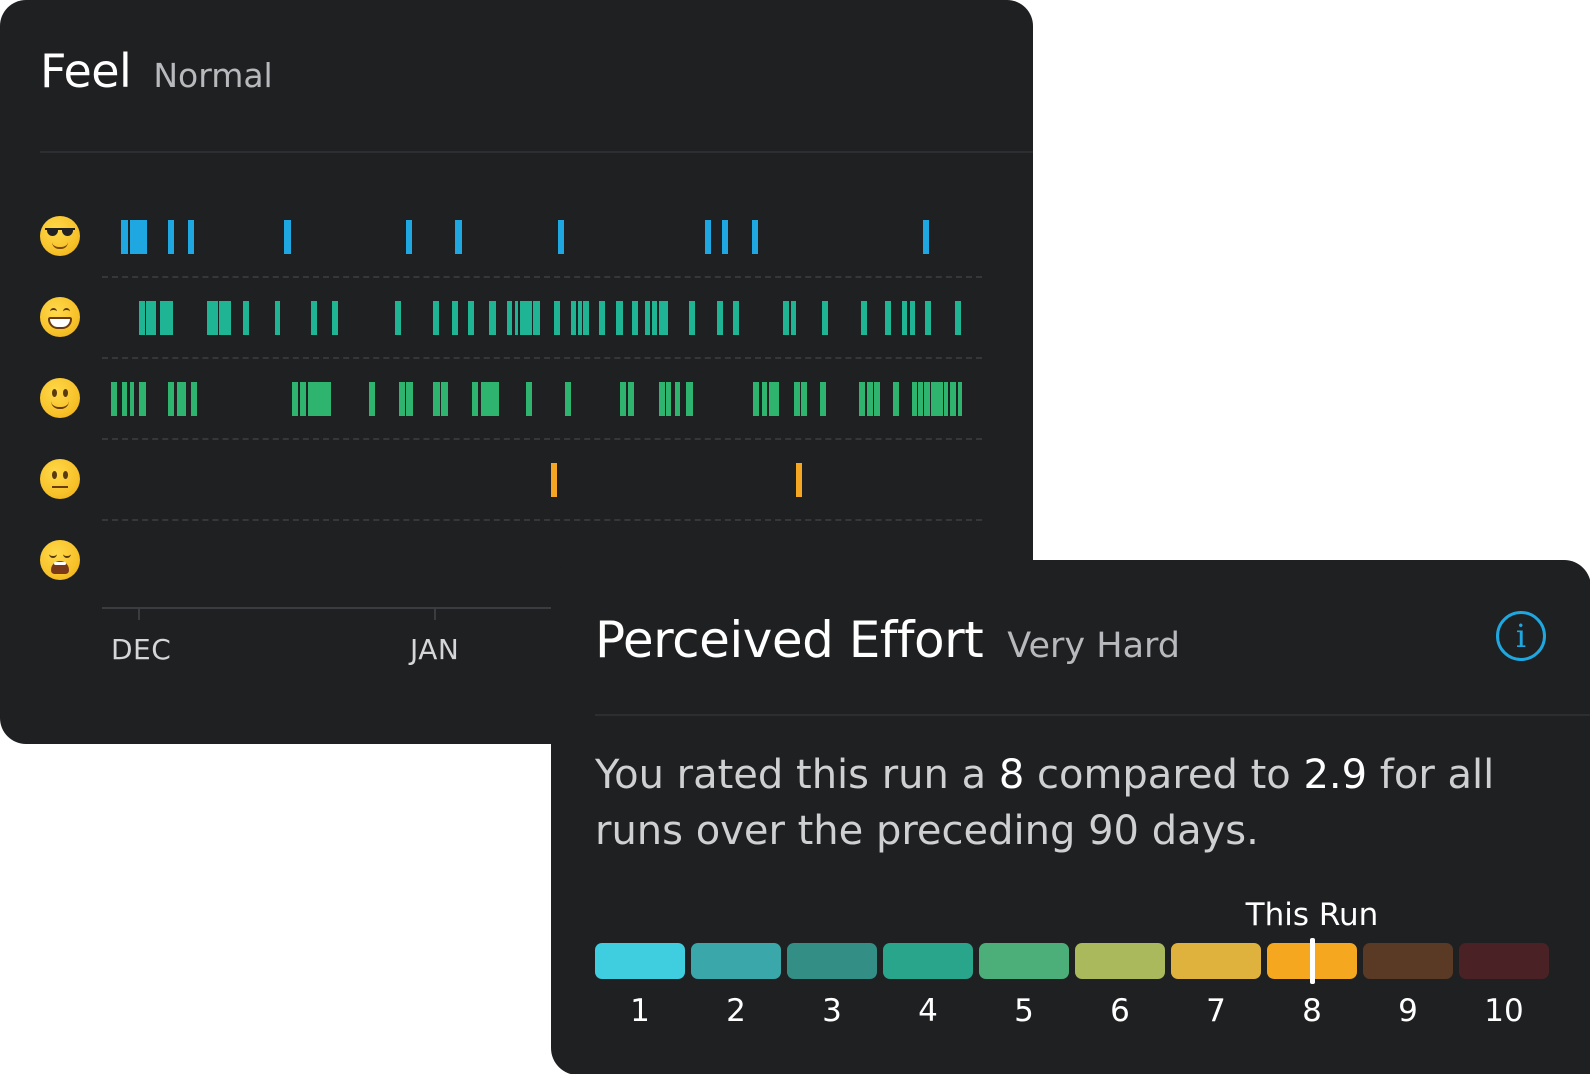 The height and width of the screenshot is (1074, 1590). What do you see at coordinates (1120, 1011) in the screenshot?
I see `effort-scale-number: 6` at bounding box center [1120, 1011].